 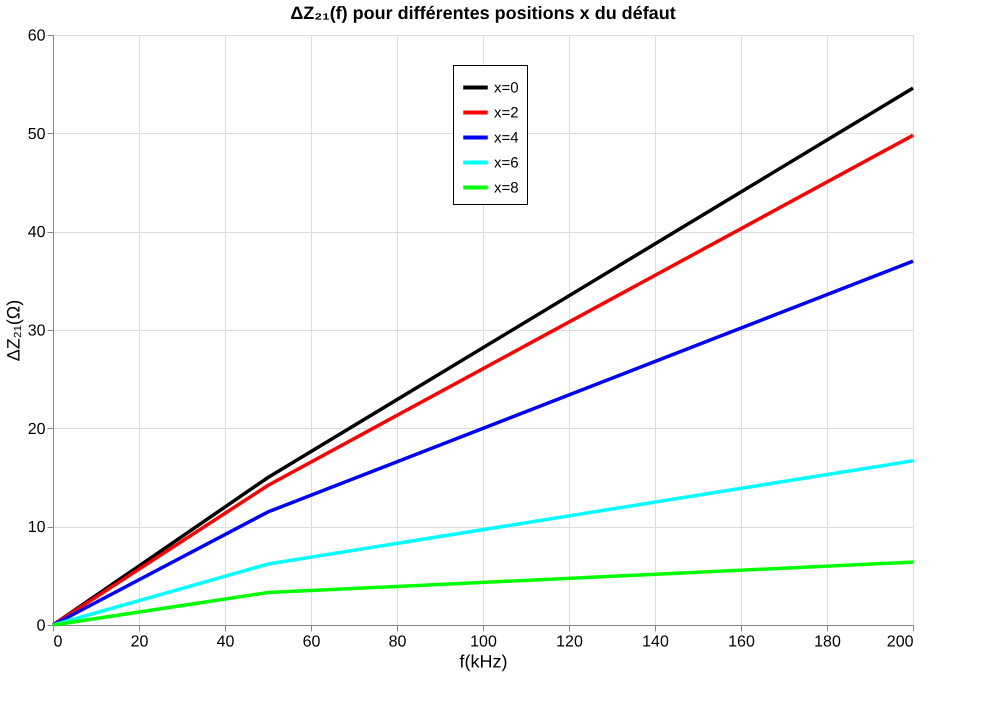 I want to click on x-tick-label: 100, so click(x=483, y=642).